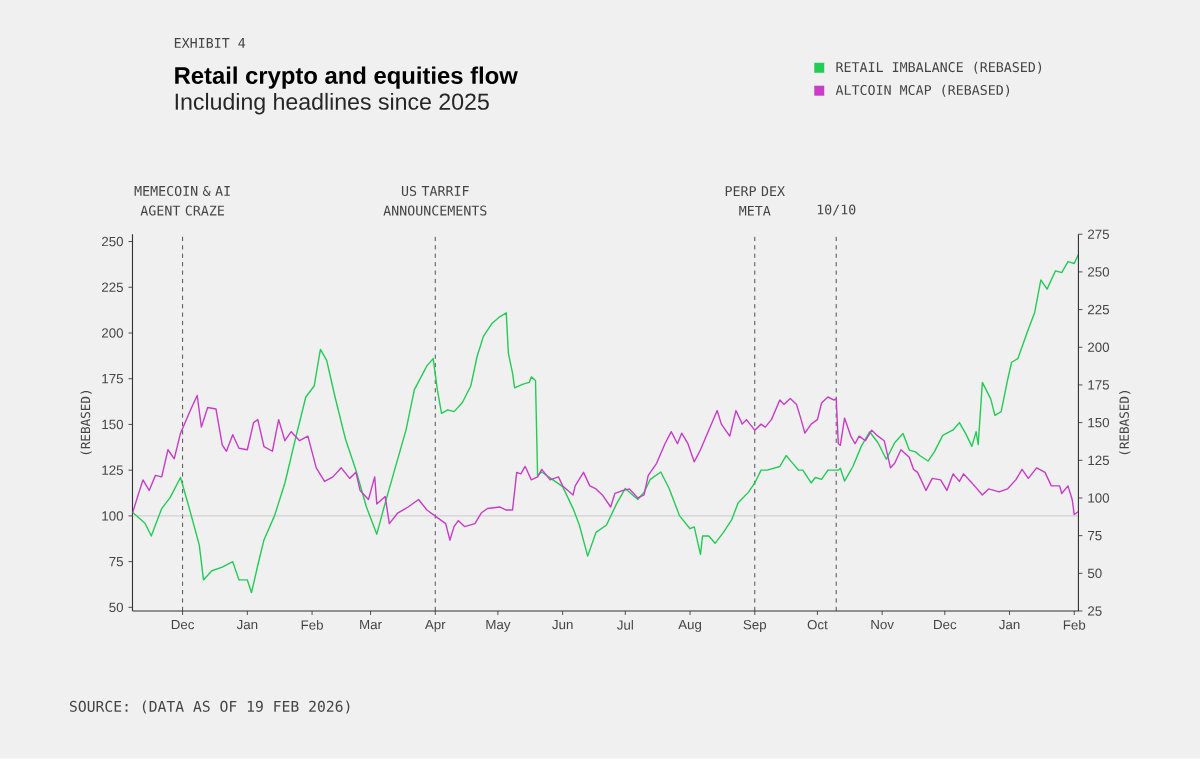 The height and width of the screenshot is (759, 1200). What do you see at coordinates (112, 379) in the screenshot?
I see `y-tick-label: 175` at bounding box center [112, 379].